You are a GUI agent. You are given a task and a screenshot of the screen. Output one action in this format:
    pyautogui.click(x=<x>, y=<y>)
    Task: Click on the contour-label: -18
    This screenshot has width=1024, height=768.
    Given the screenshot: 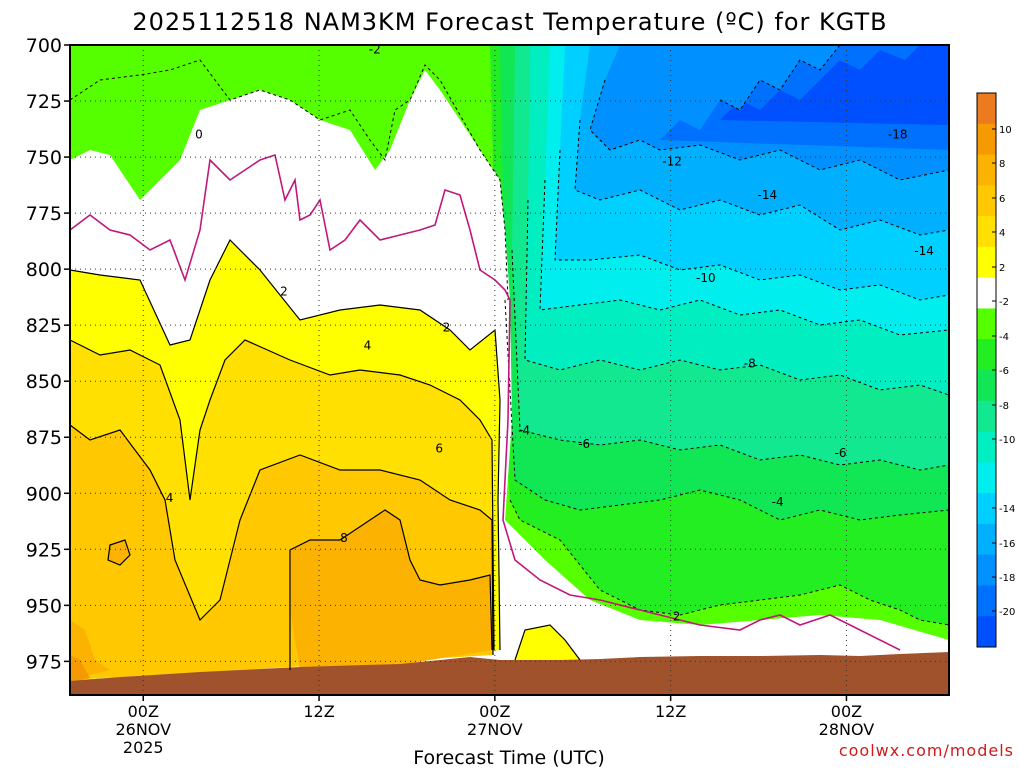 What is the action you would take?
    pyautogui.click(x=898, y=135)
    